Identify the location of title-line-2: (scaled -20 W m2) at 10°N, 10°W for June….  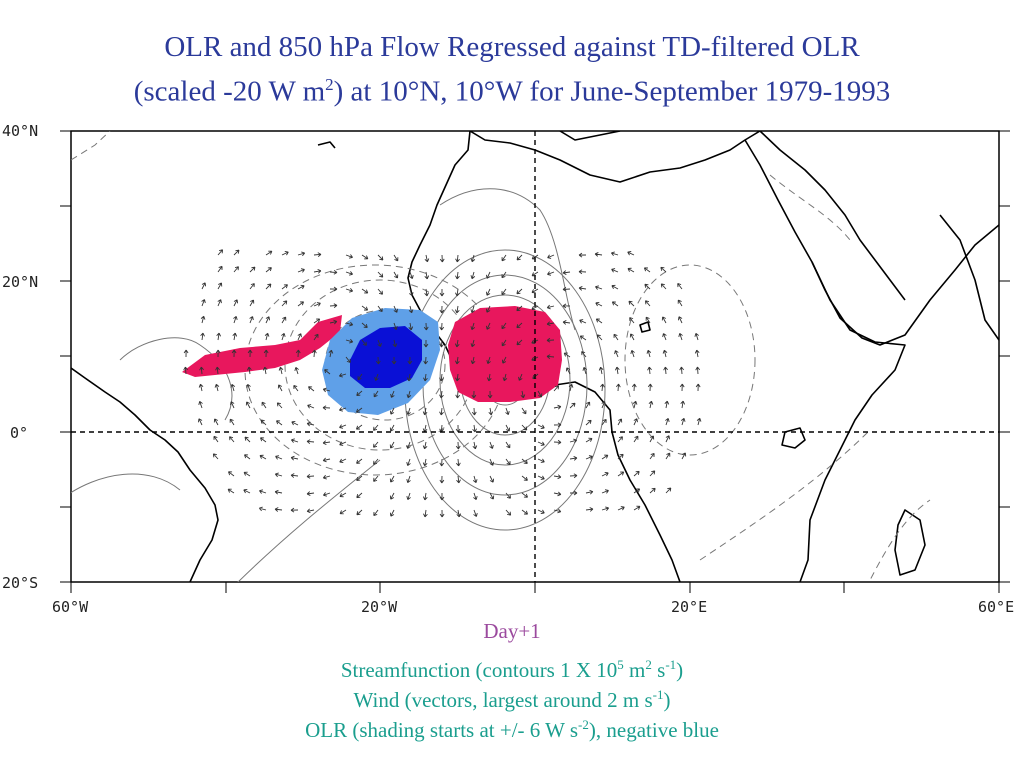
(512, 91).